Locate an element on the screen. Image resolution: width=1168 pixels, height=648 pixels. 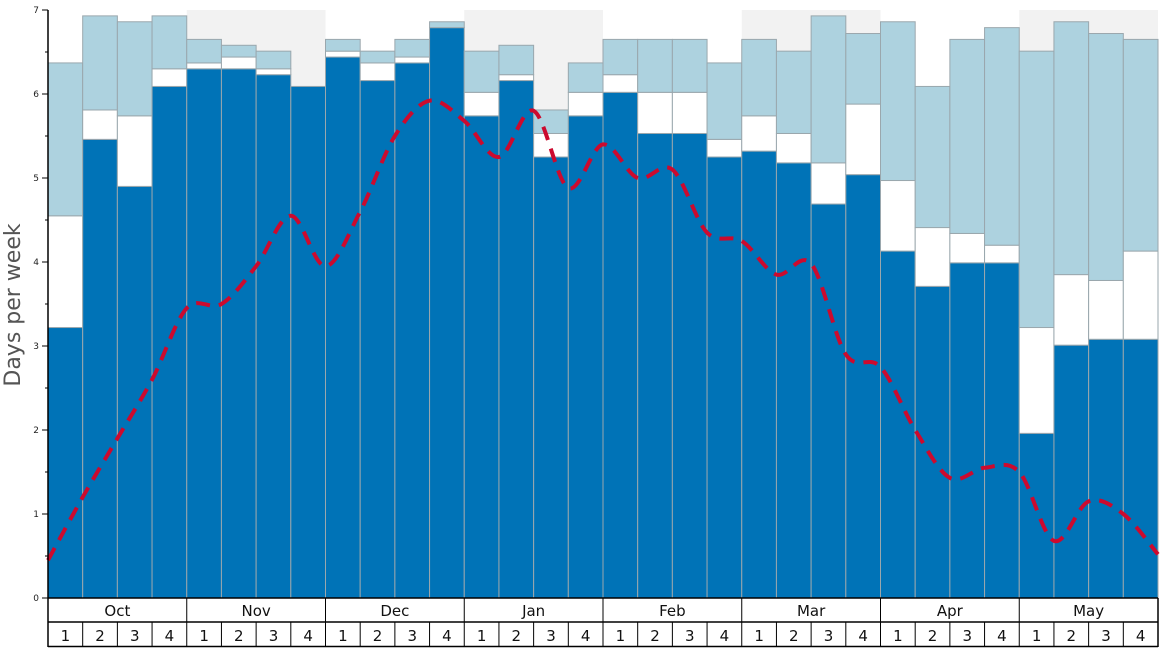
y-tick-label: 3 is located at coordinates (36, 347).